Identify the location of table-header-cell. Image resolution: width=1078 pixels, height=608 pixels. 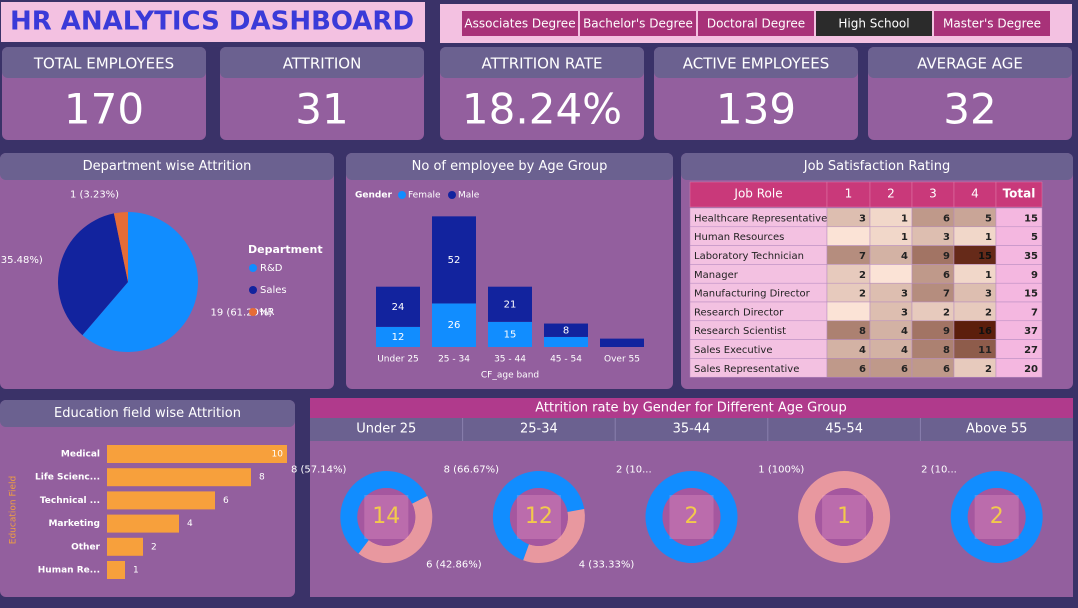
(975, 194).